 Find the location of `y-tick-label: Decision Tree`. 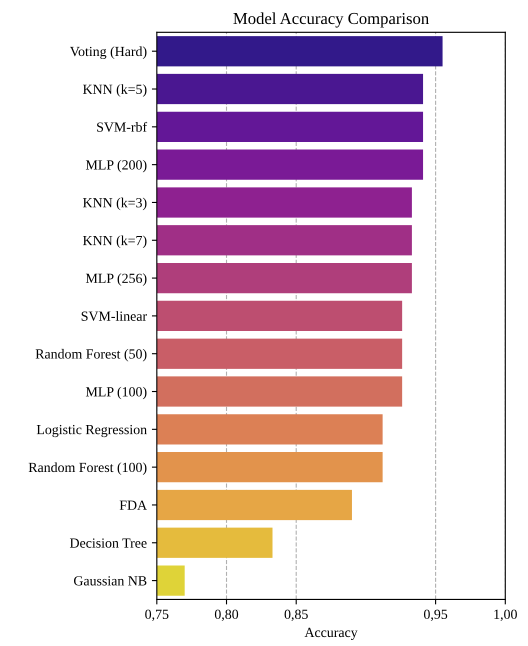

y-tick-label: Decision Tree is located at coordinates (108, 543).